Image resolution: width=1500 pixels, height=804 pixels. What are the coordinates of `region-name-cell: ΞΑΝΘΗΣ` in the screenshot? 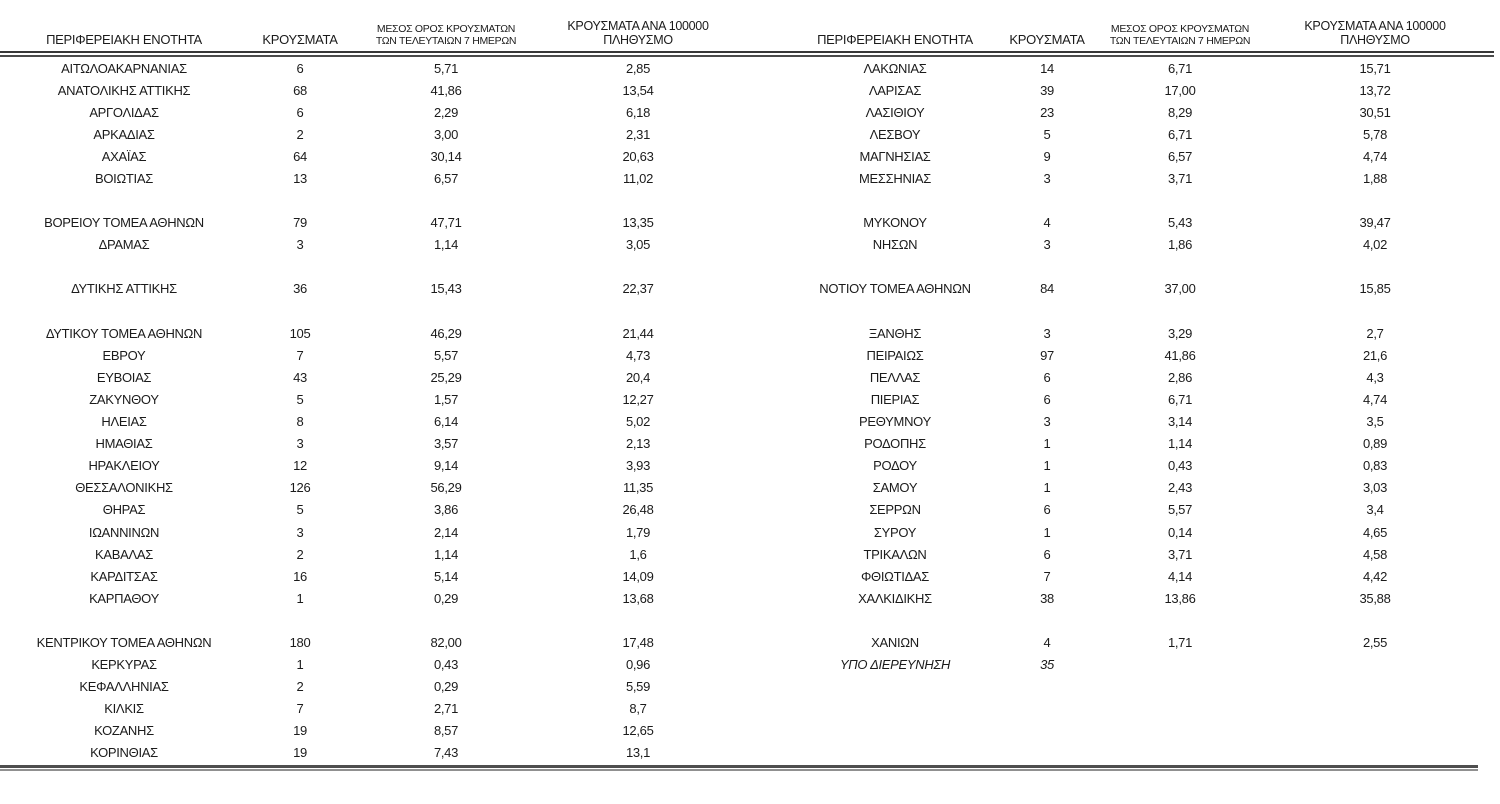 It's located at (895, 333).